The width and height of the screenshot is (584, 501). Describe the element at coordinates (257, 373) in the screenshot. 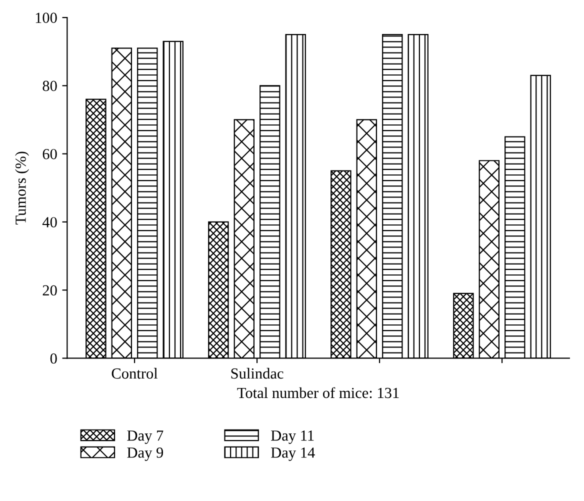

I see `x-tick-label: Sulindac` at that location.